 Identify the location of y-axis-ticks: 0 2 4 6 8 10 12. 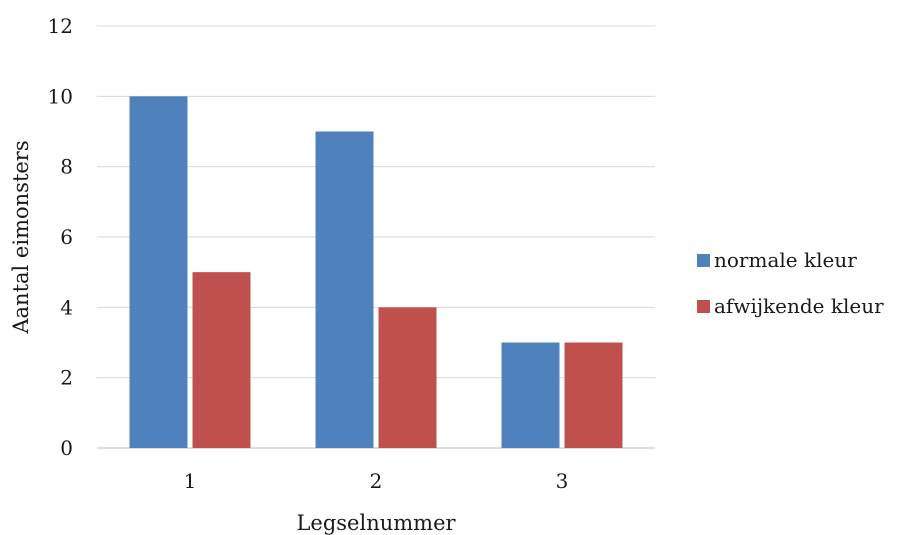
(60, 237).